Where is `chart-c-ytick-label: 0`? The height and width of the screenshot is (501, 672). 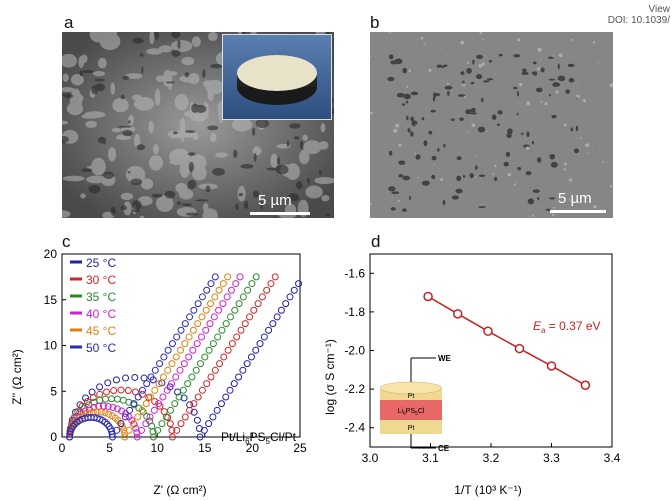 chart-c-ytick-label: 0 is located at coordinates (53, 437).